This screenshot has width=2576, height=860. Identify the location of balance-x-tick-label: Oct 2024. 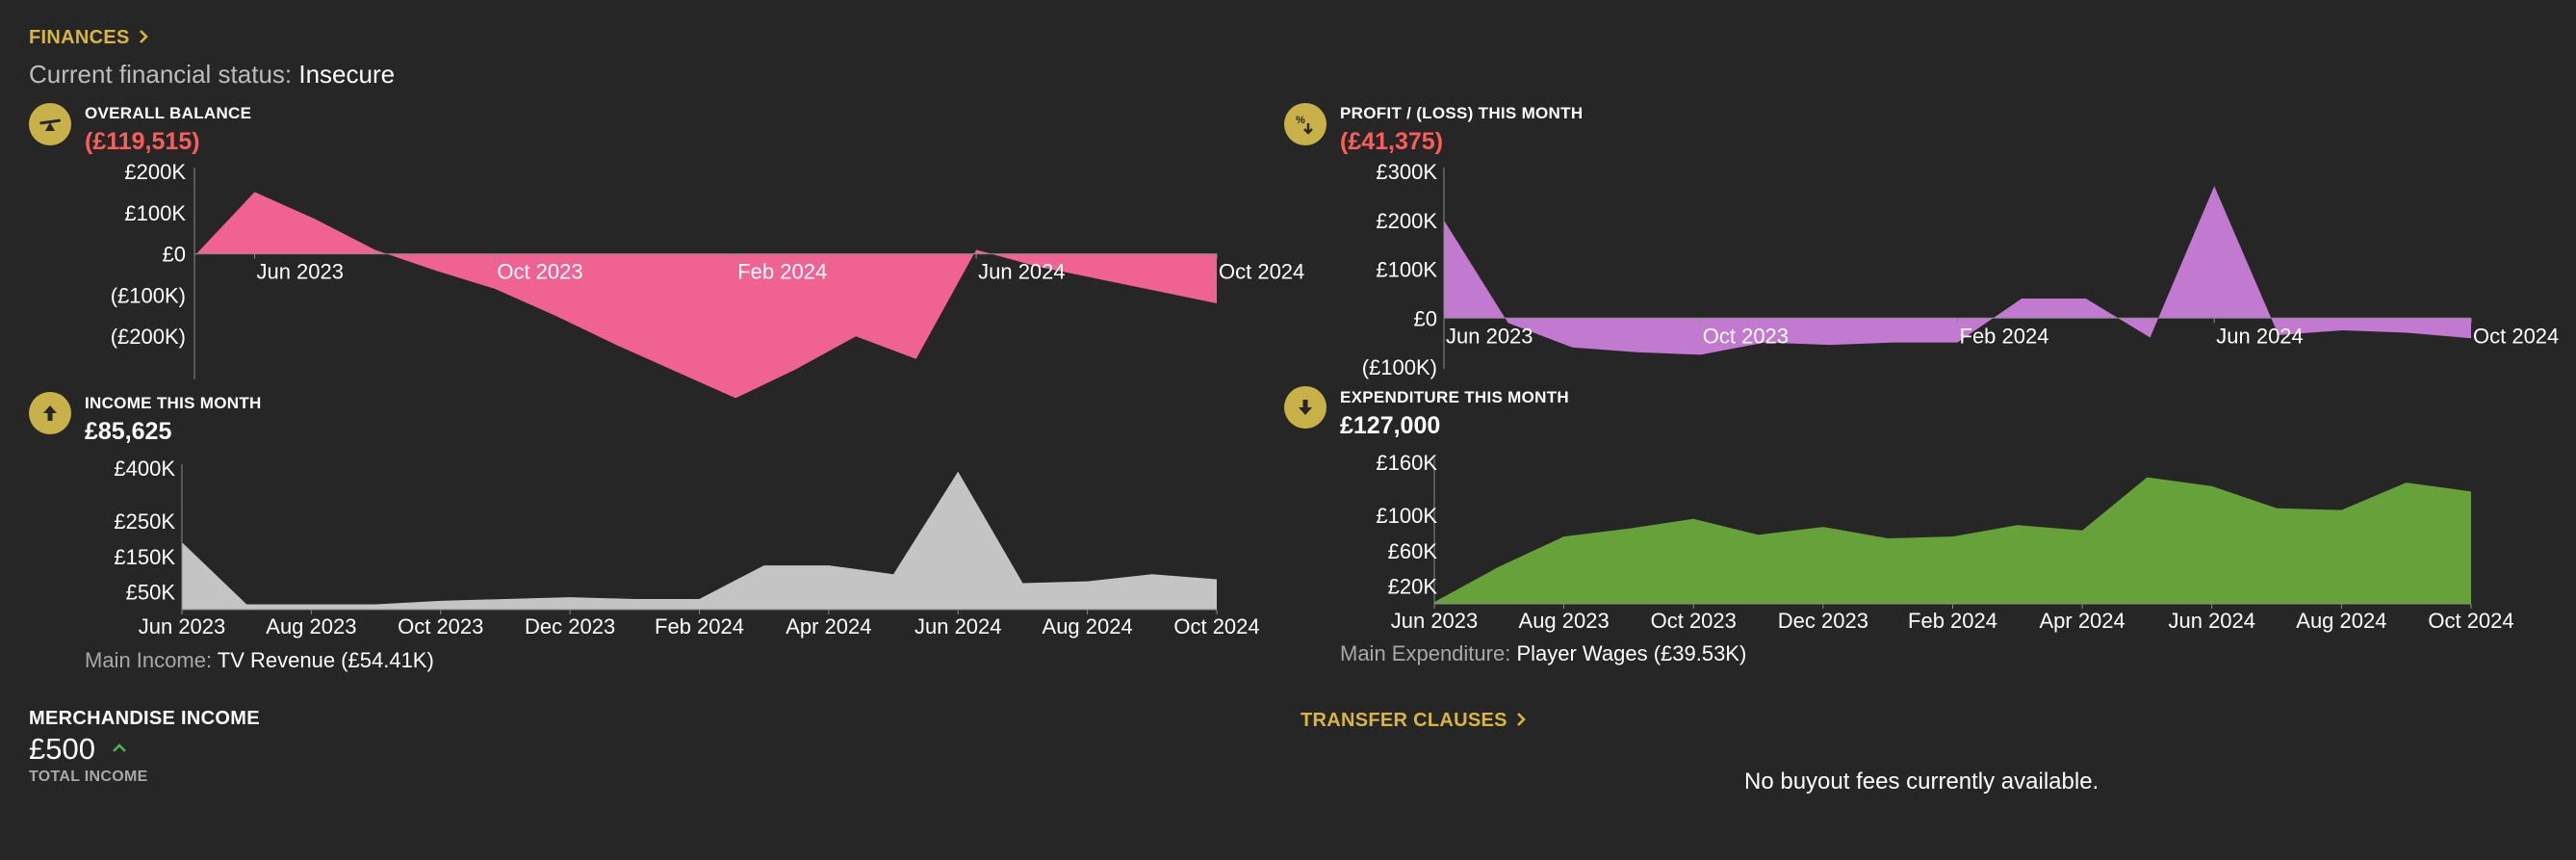
(1262, 272).